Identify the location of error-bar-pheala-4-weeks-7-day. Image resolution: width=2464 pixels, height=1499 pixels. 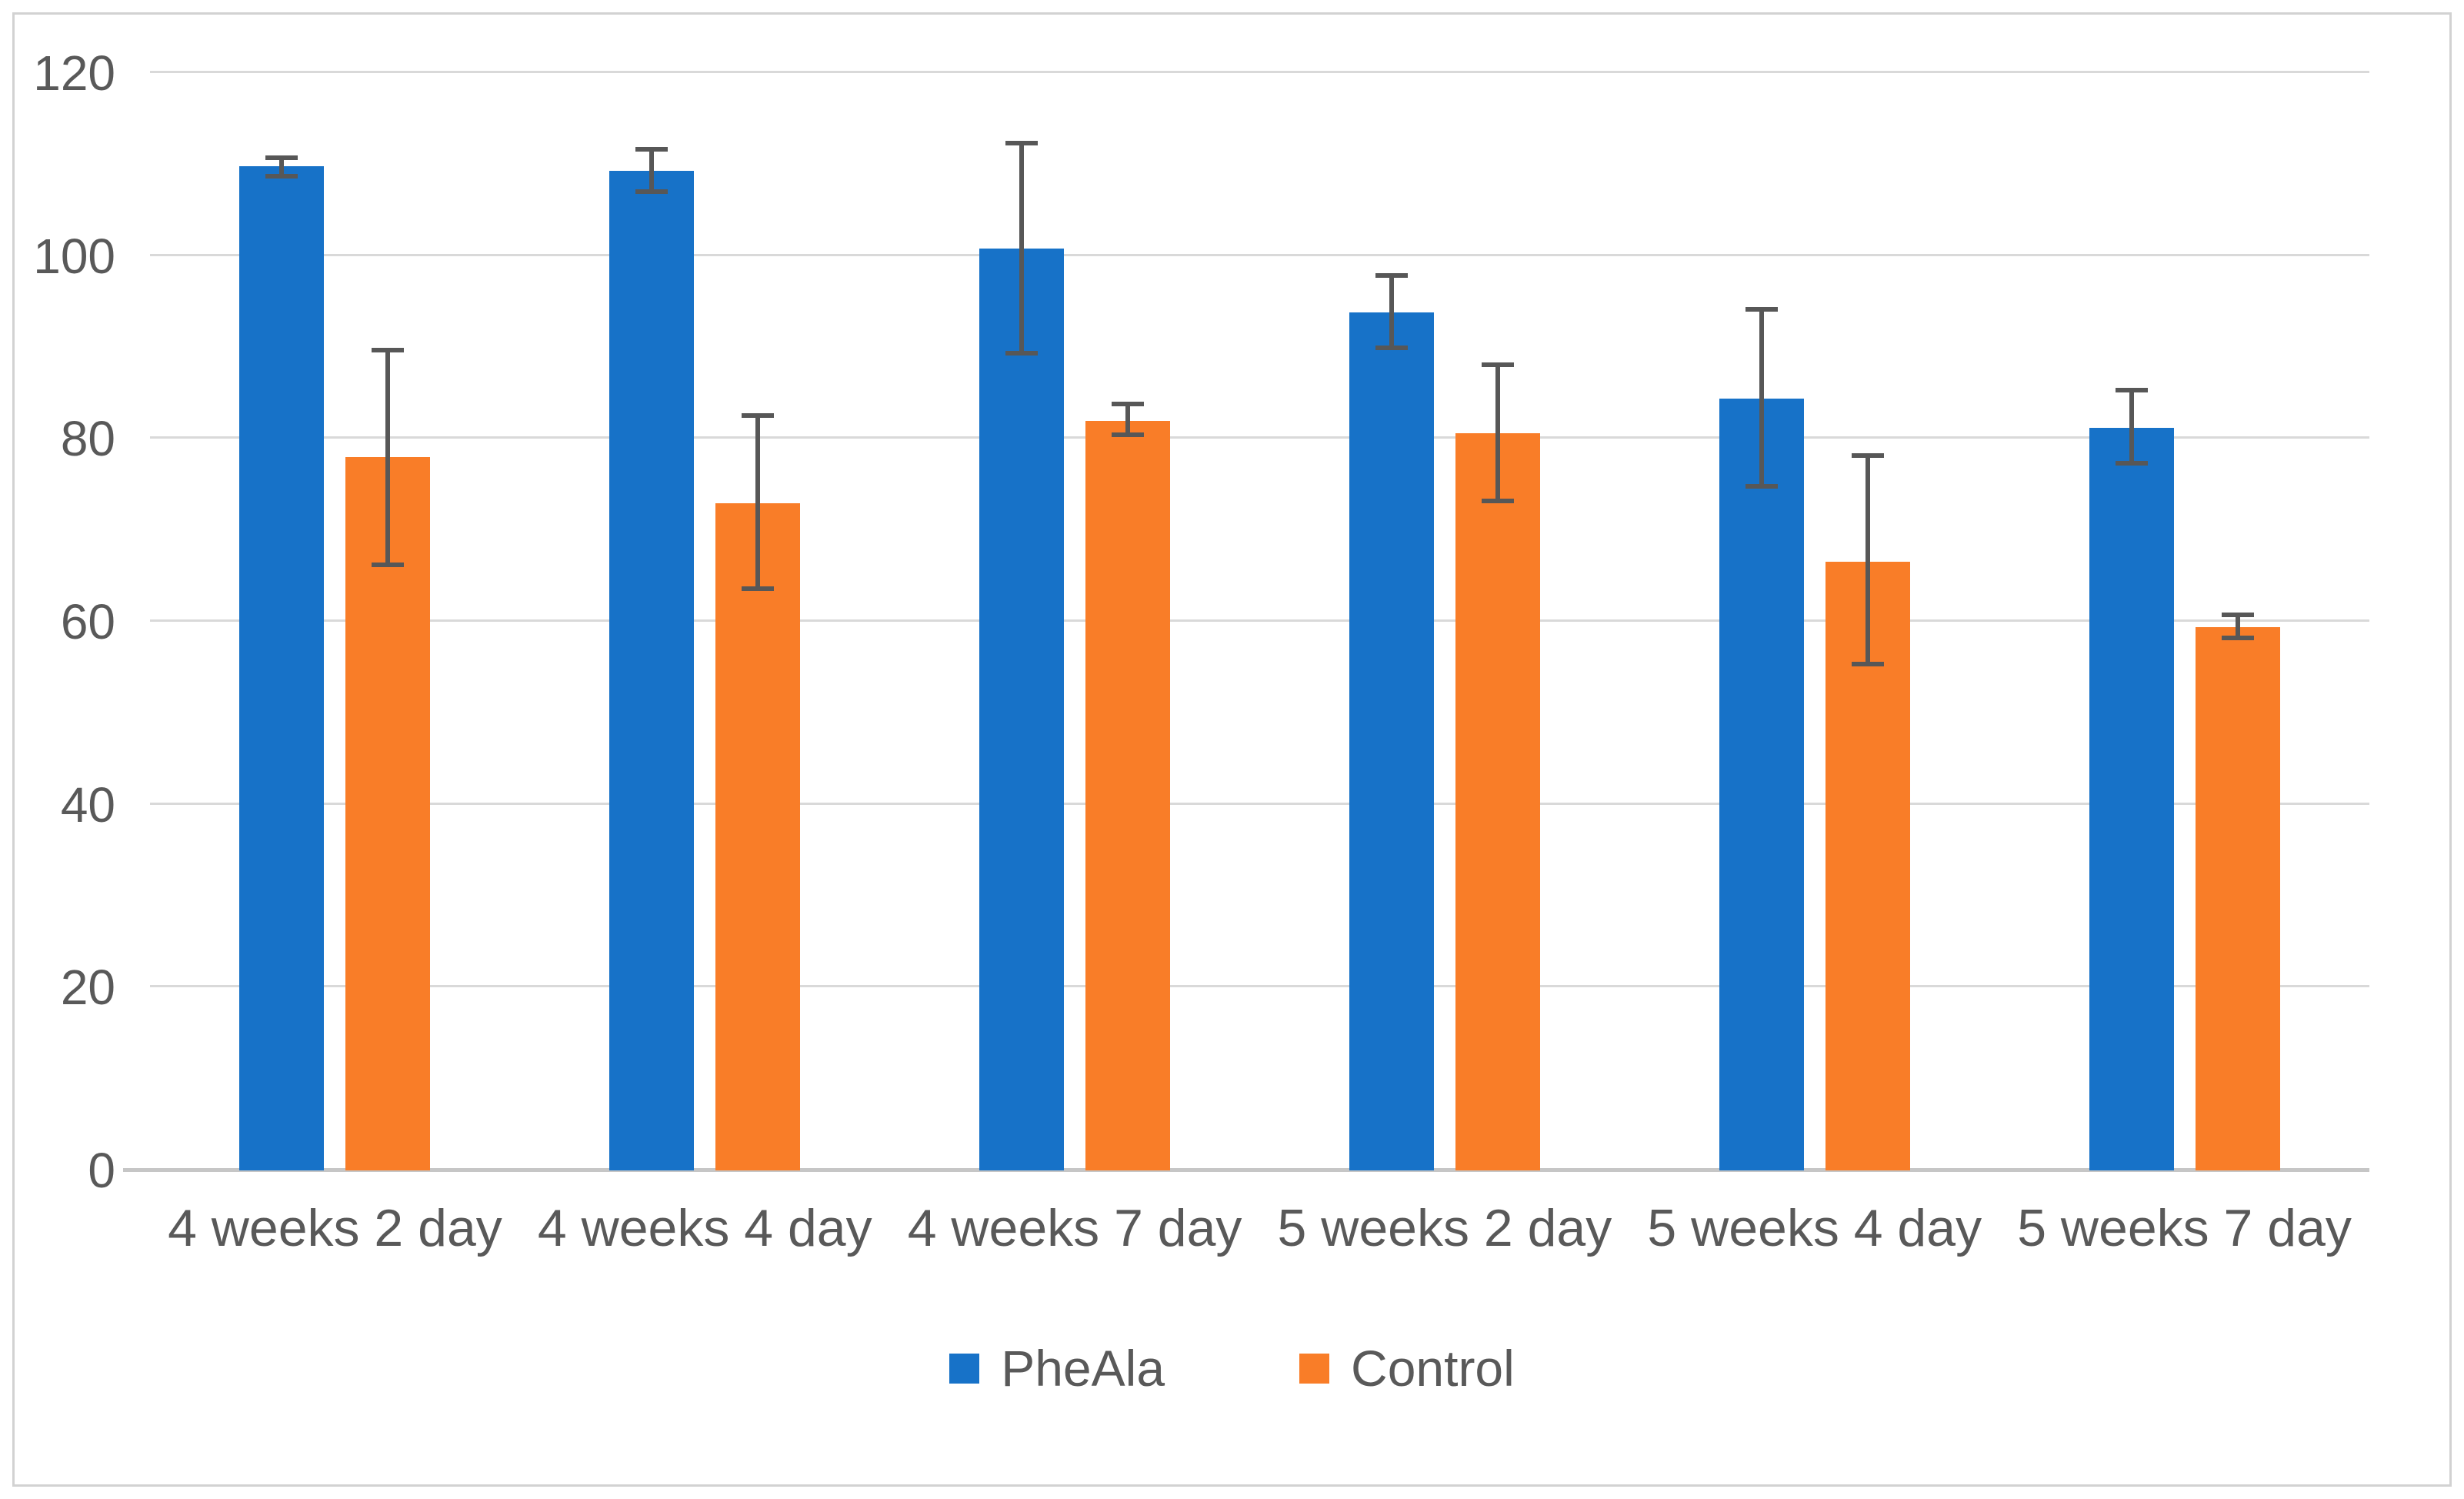
(1022, 248).